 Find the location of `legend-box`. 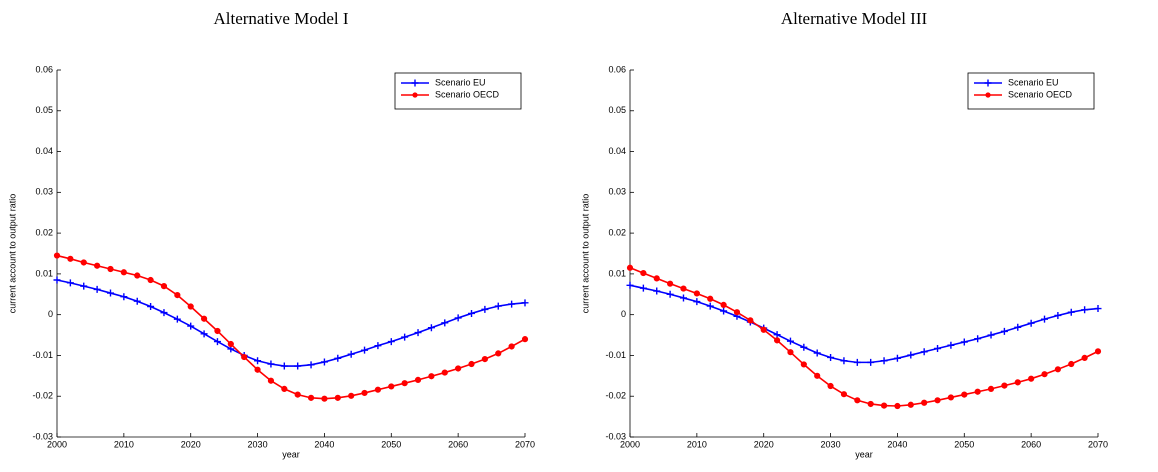

legend-box is located at coordinates (1031, 91).